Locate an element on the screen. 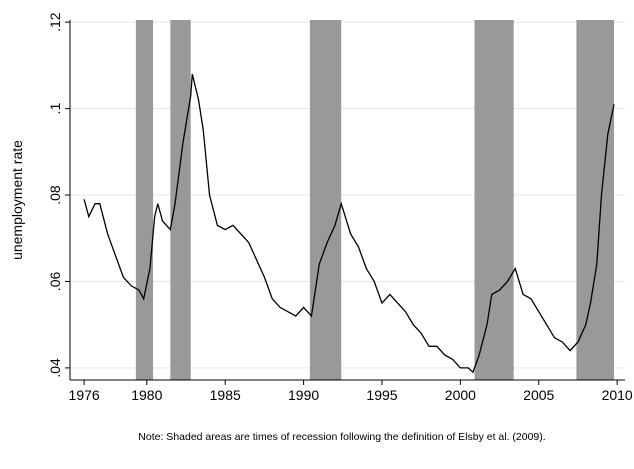 This screenshot has height=469, width=634. x-tick-label: 1990 is located at coordinates (303, 395).